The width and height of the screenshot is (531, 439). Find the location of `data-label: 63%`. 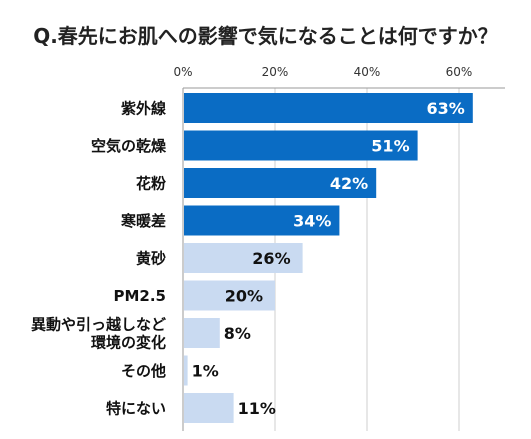

data-label: 63% is located at coordinates (446, 108).